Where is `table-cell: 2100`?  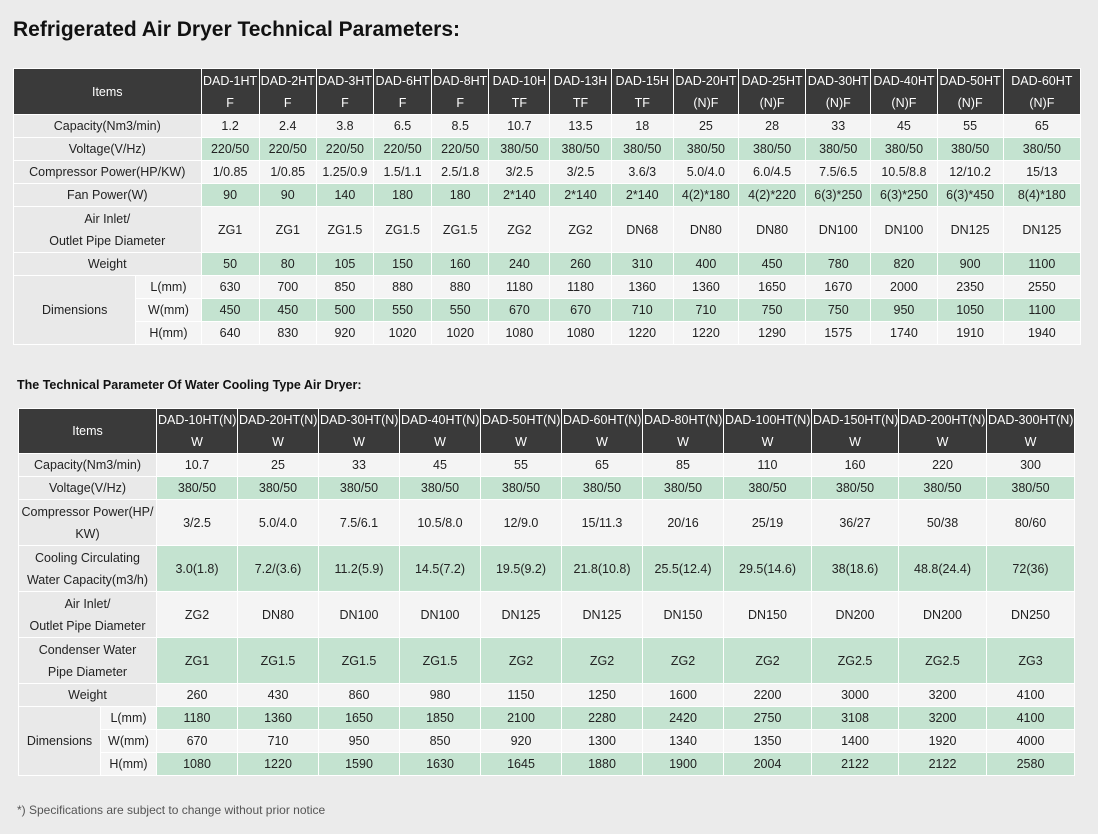
table-cell: 2100 is located at coordinates (521, 718).